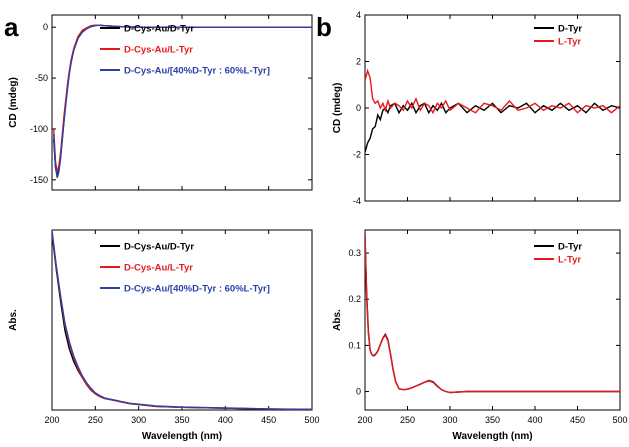 The width and height of the screenshot is (629, 447). Describe the element at coordinates (39, 129) in the screenshot. I see `y-tick-label: -100` at that location.